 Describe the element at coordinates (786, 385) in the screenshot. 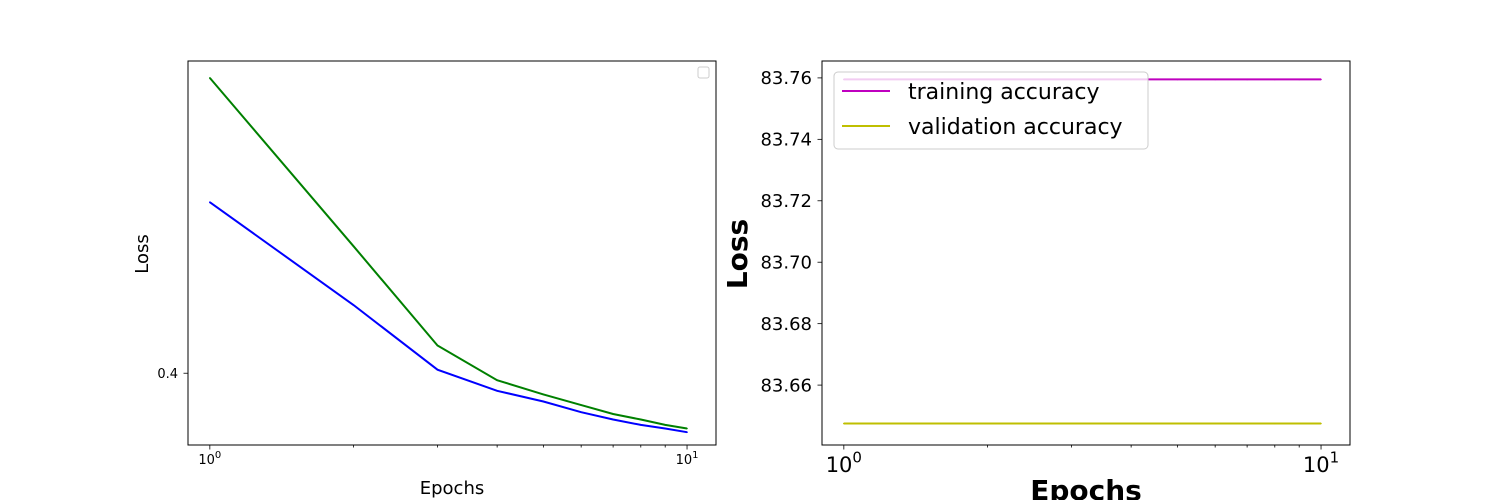

I see `right-y-tick-label: 83.66` at that location.